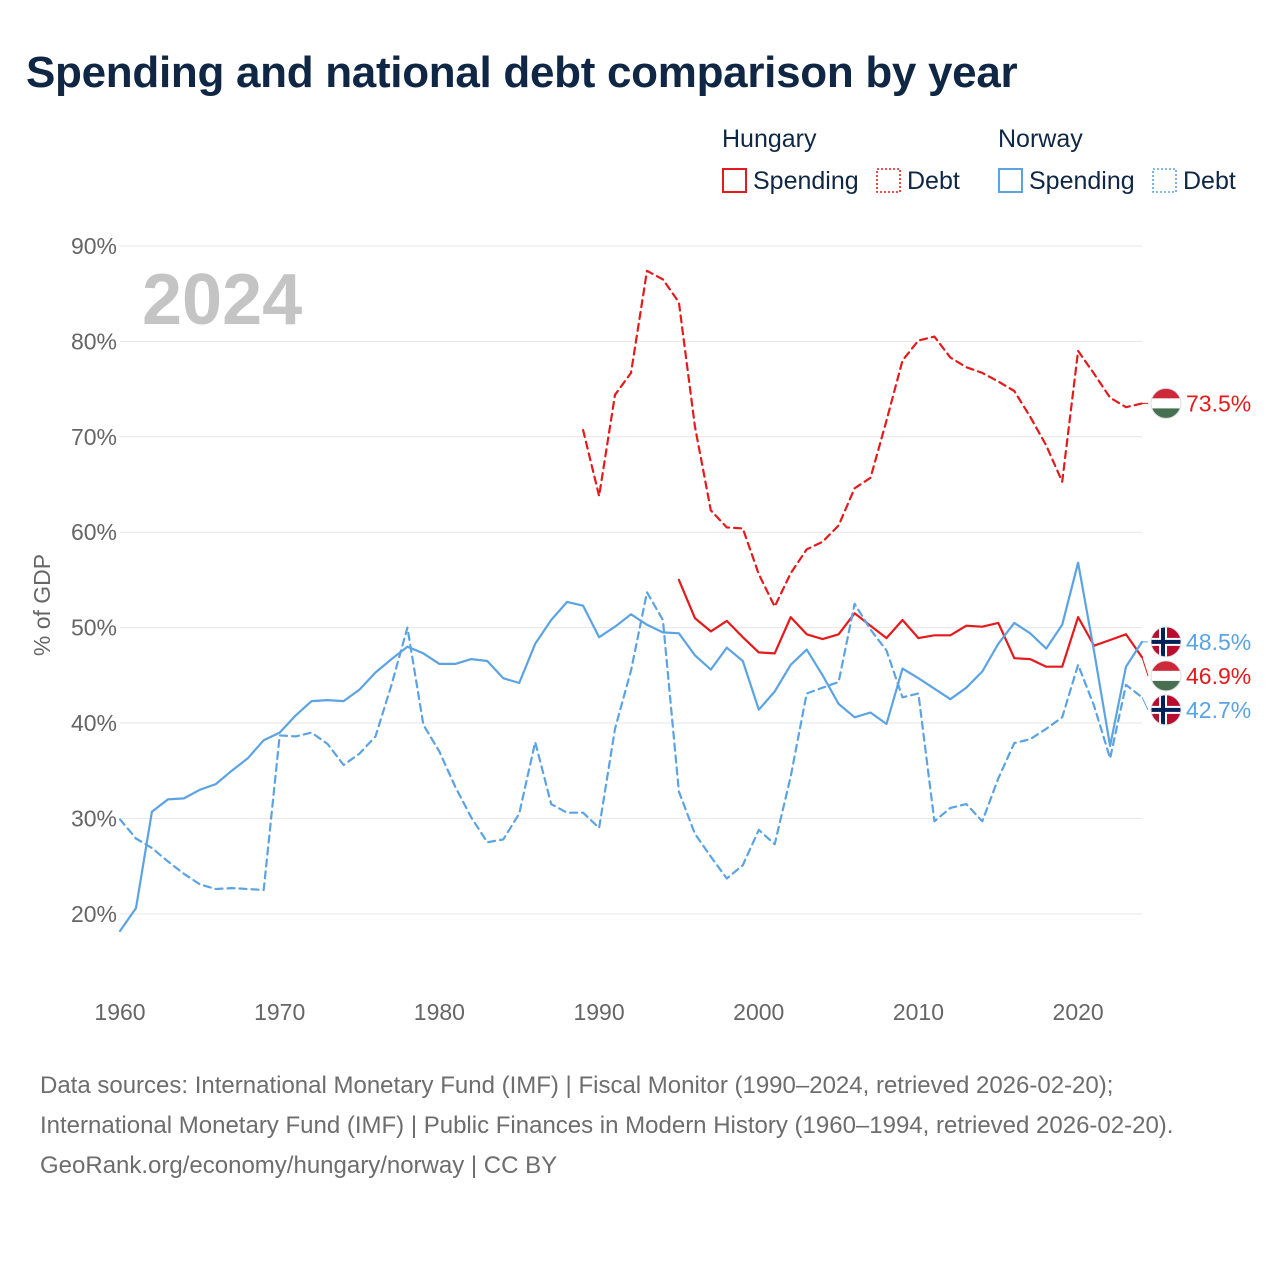  What do you see at coordinates (119, 1012) in the screenshot?
I see `x-tick-label-1960: 1960` at bounding box center [119, 1012].